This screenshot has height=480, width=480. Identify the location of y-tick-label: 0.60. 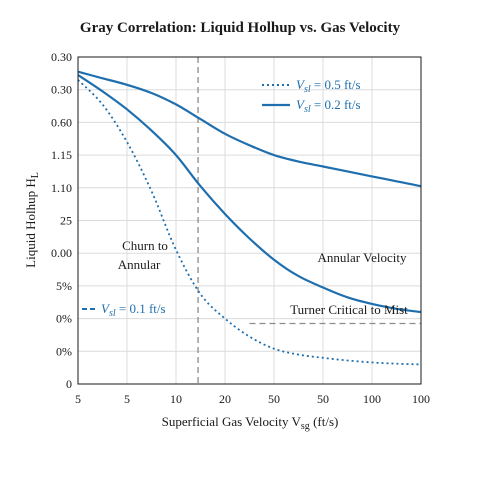
(61, 122).